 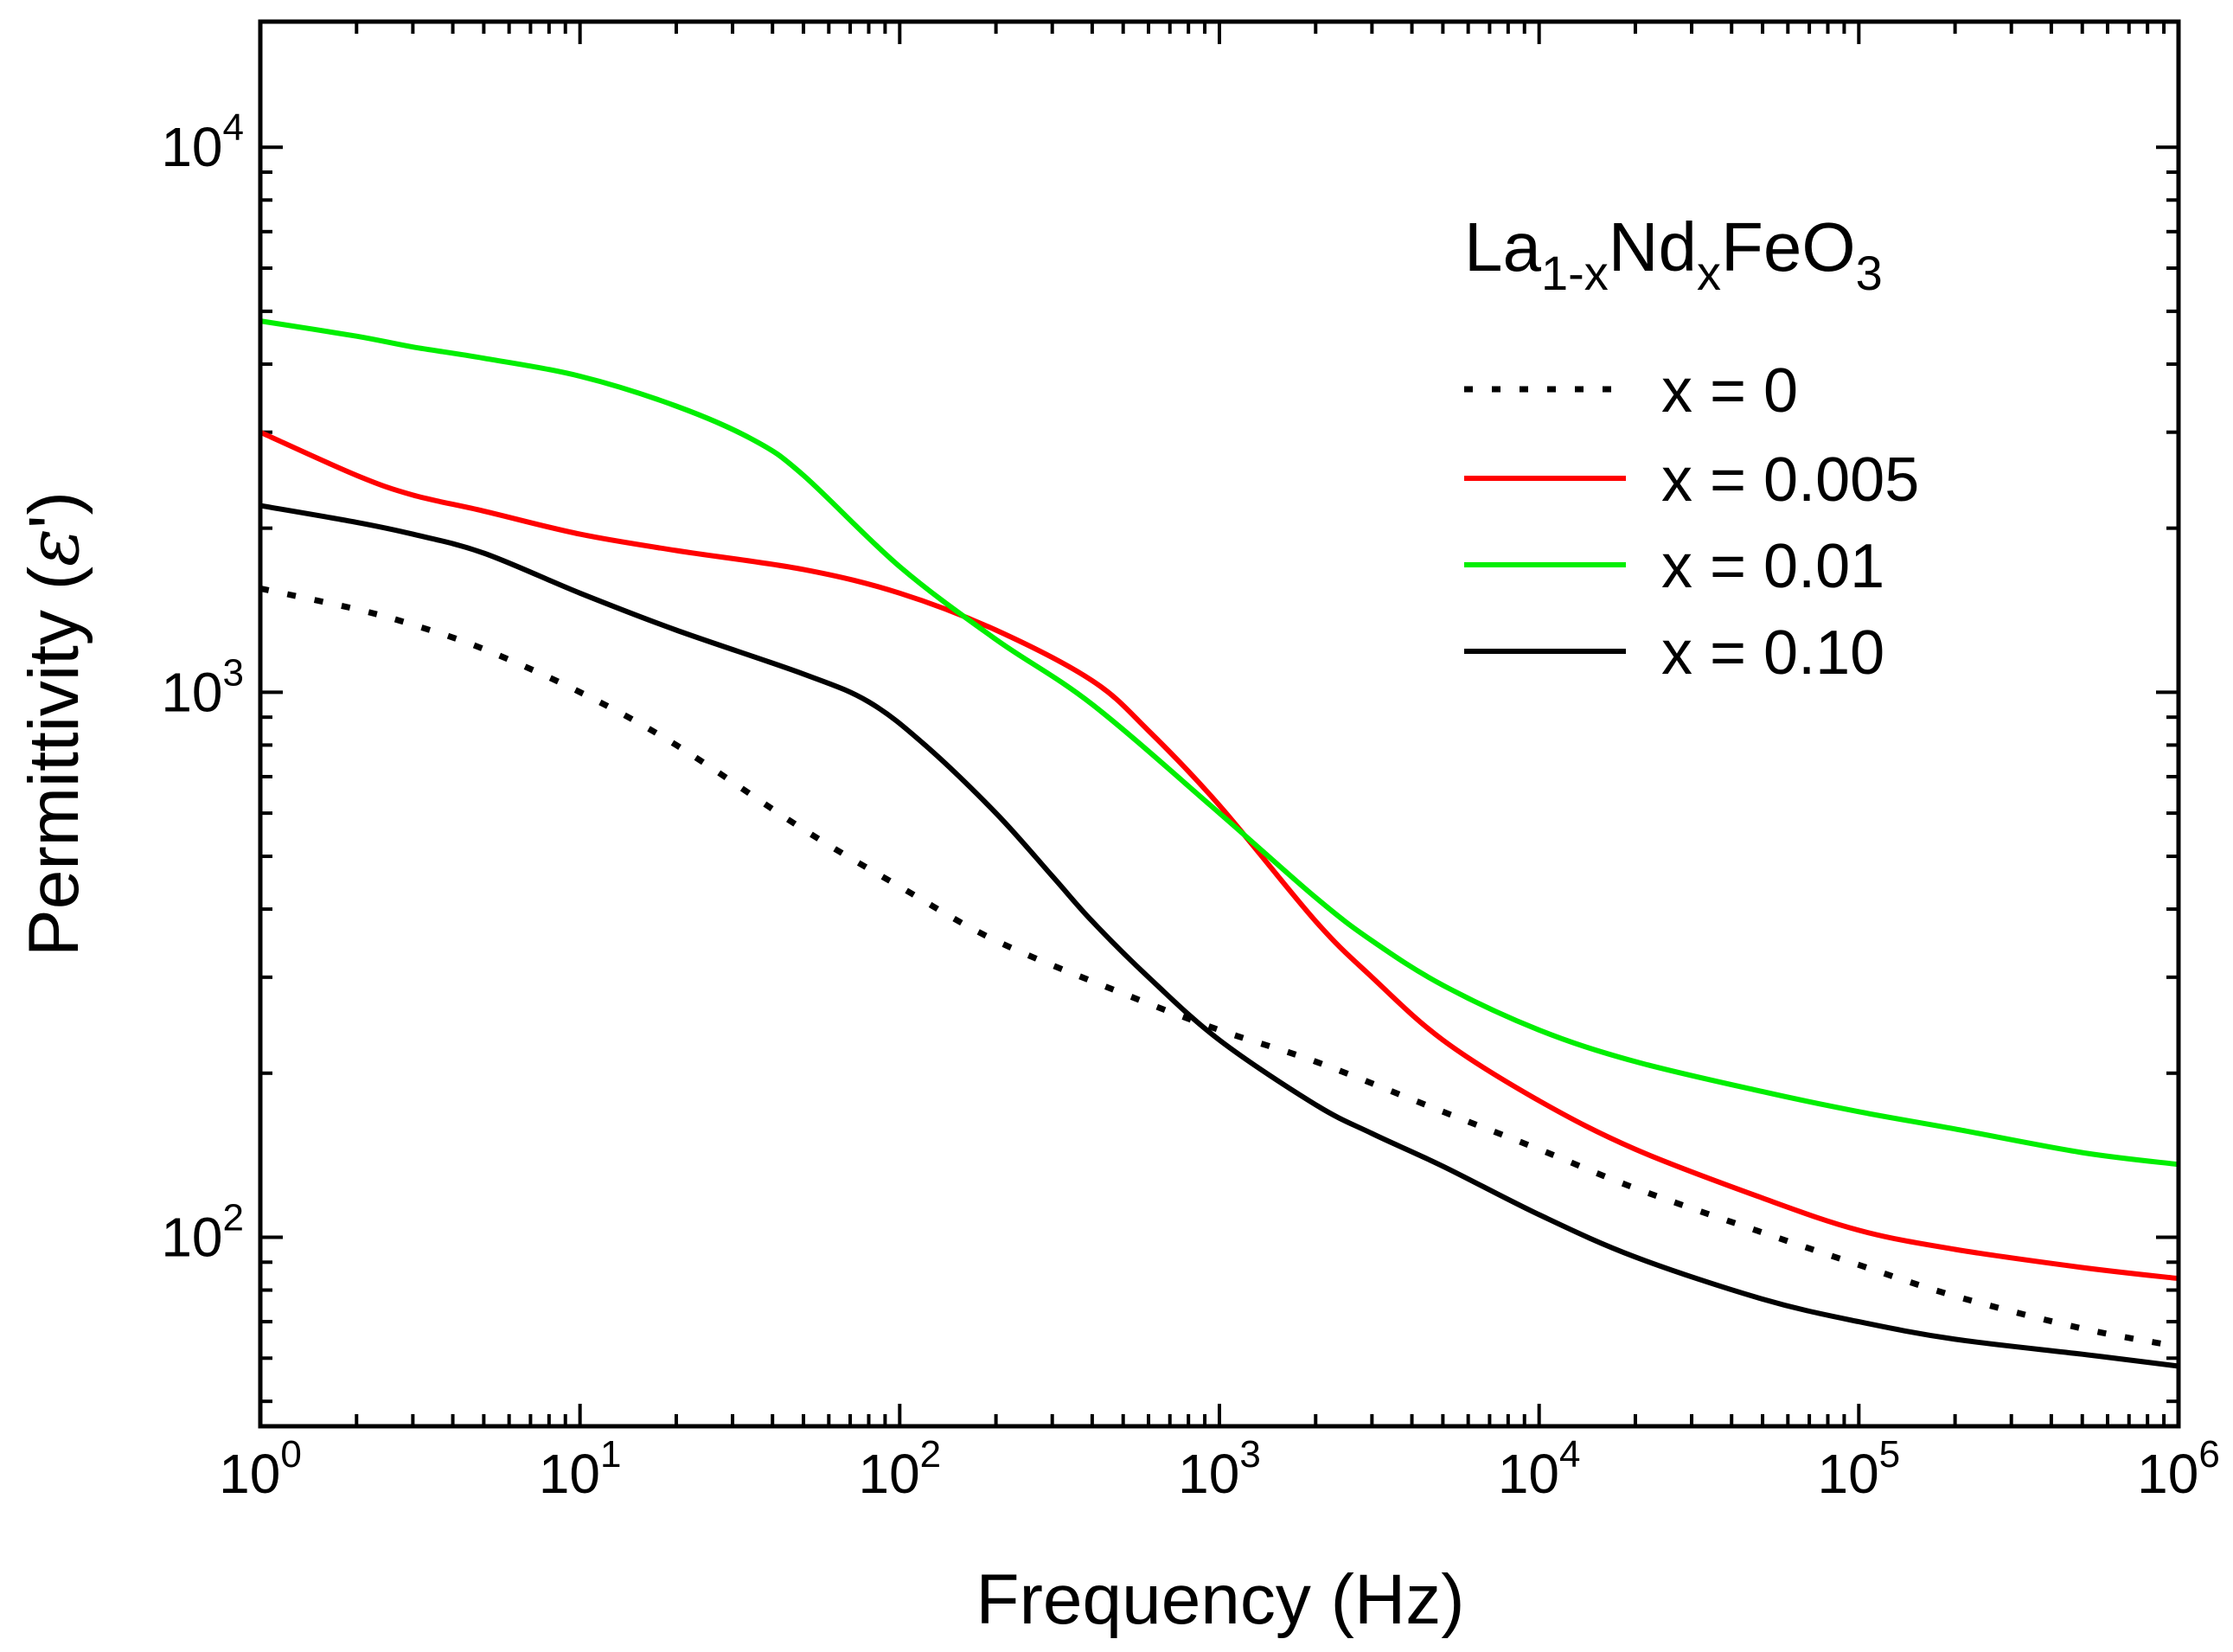 I want to click on y-tick-label: 10³, so click(x=202, y=687).